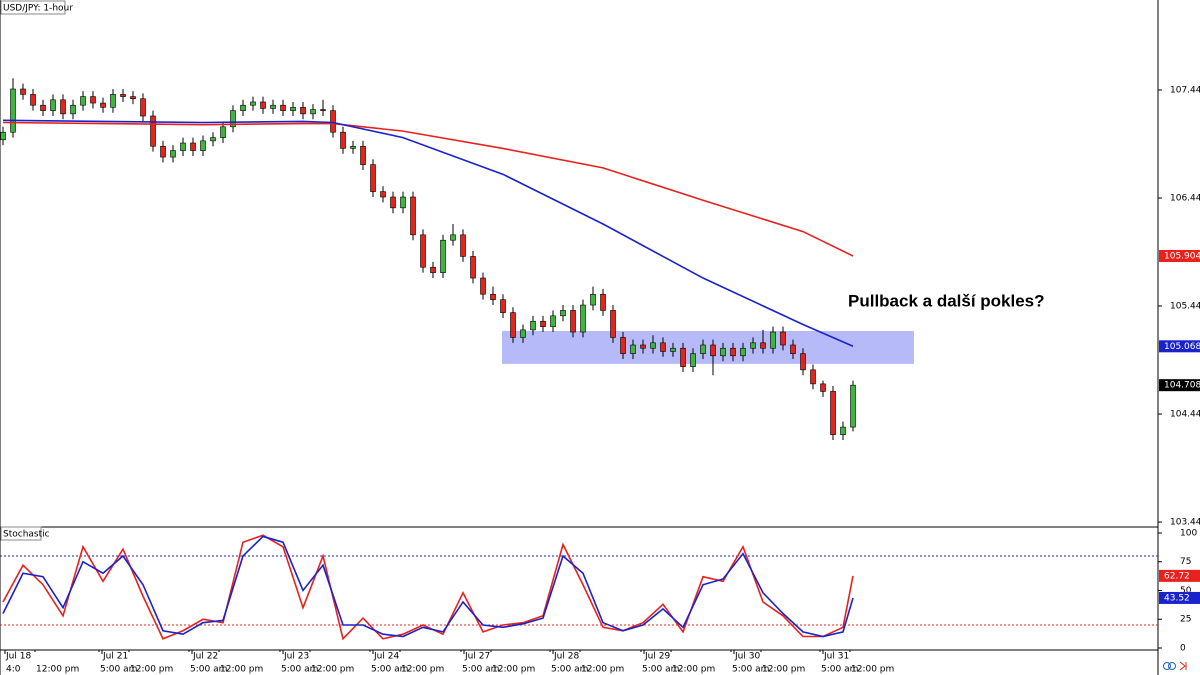 The width and height of the screenshot is (1200, 675). Describe the element at coordinates (296, 657) in the screenshot. I see `x-tick-label: Jul 23` at that location.